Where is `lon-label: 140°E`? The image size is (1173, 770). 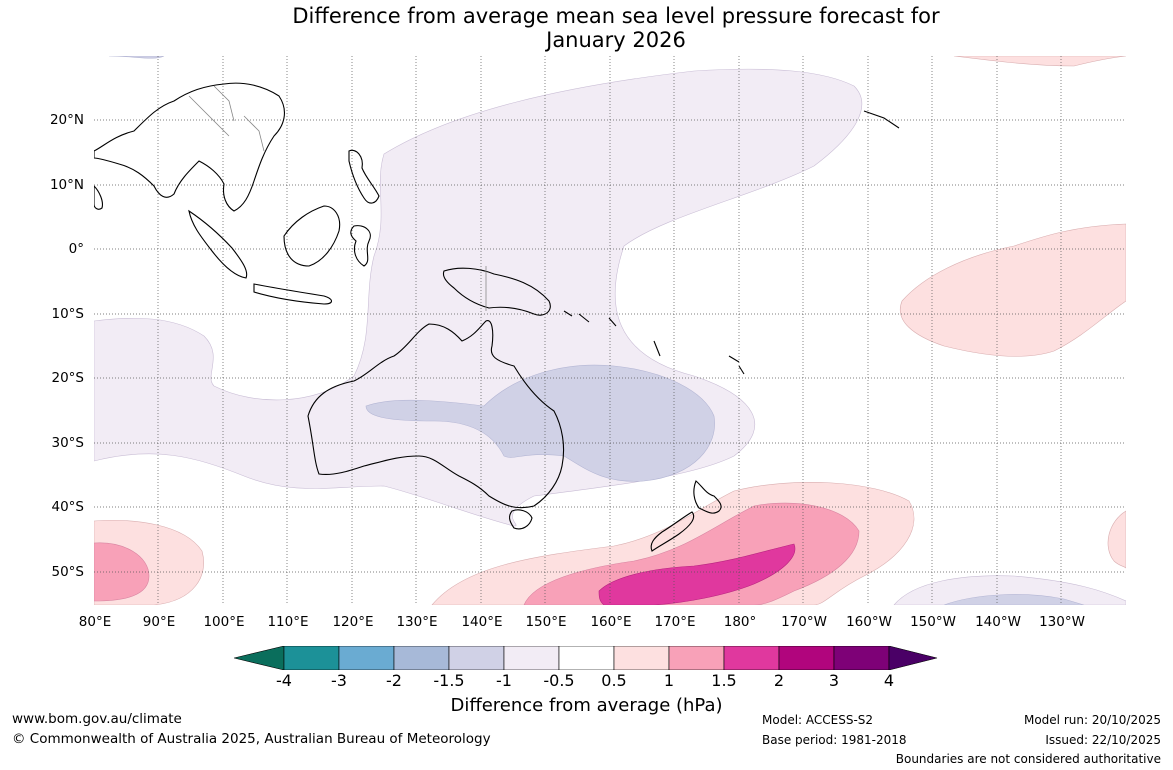 lon-label: 140°E is located at coordinates (482, 622).